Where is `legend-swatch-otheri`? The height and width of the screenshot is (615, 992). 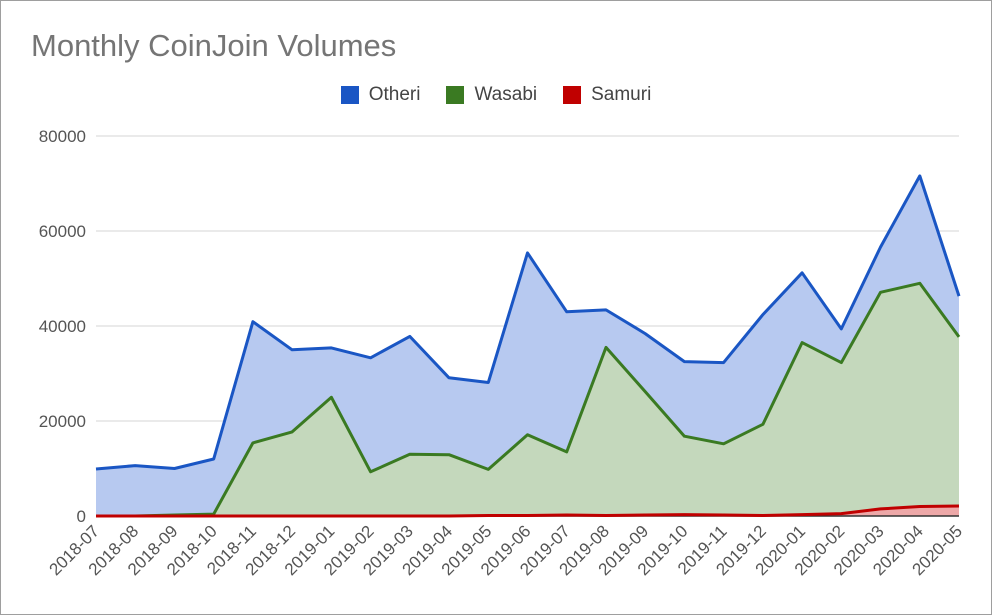
legend-swatch-otheri is located at coordinates (349, 95).